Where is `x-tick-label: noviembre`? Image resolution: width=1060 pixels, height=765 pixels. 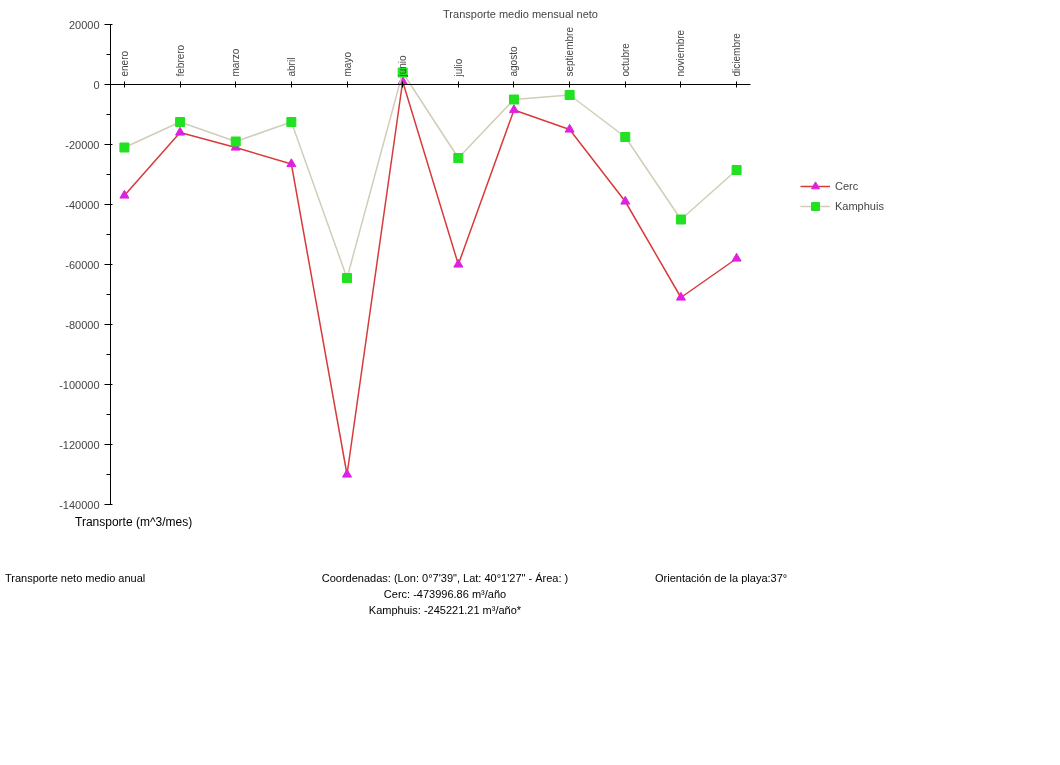
x-tick-label: noviembre is located at coordinates (681, 53).